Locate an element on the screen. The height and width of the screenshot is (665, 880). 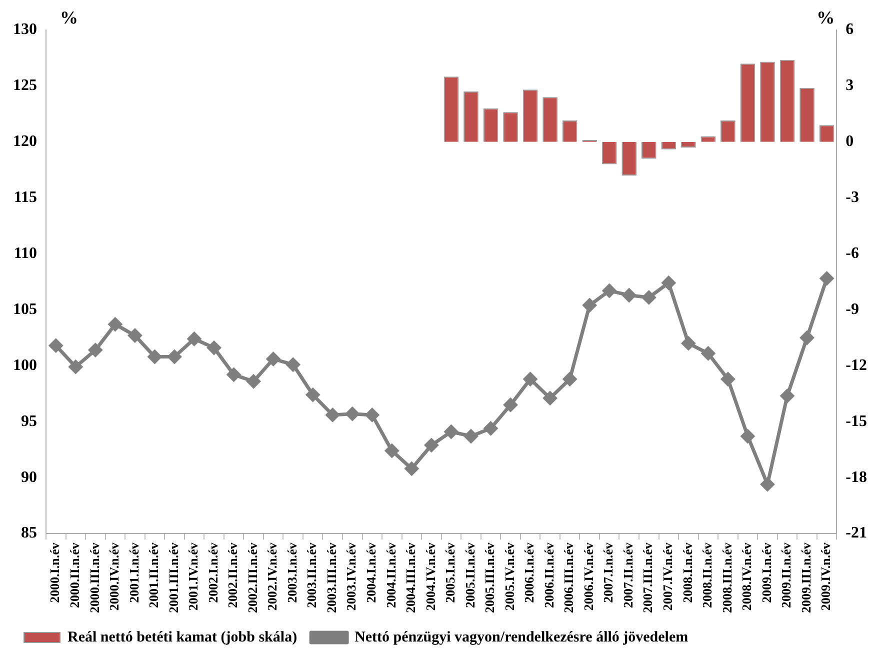
x-tick-label: 2007.III.n.év is located at coordinates (648, 578).